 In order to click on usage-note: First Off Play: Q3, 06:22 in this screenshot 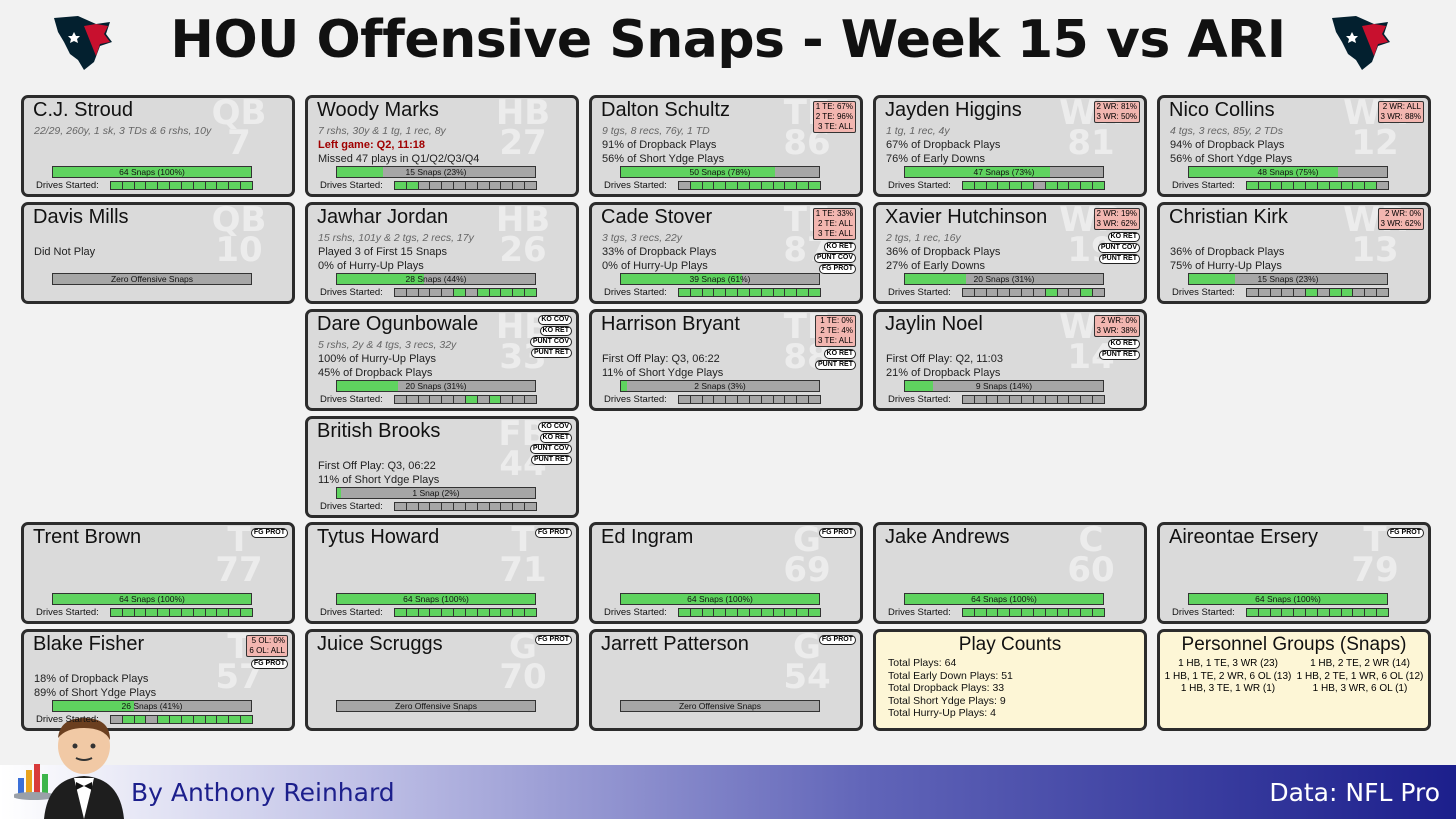, I will do `click(661, 359)`.